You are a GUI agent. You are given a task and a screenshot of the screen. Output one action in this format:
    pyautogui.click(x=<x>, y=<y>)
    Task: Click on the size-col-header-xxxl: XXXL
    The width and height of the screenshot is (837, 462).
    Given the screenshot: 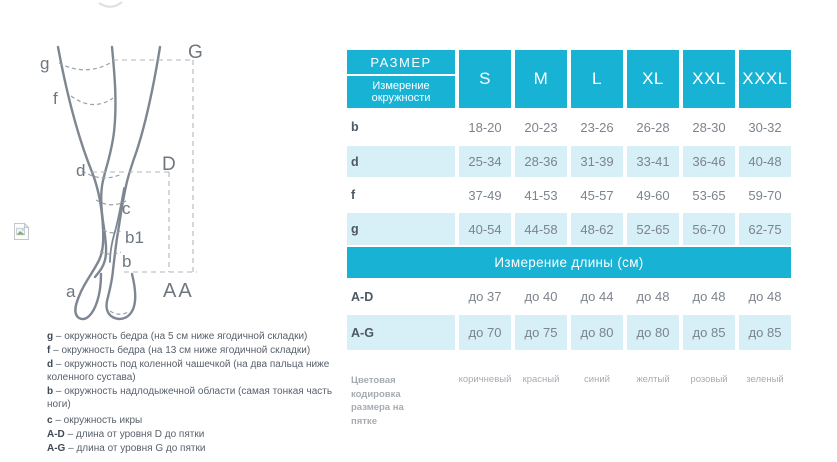 What is the action you would take?
    pyautogui.click(x=765, y=79)
    